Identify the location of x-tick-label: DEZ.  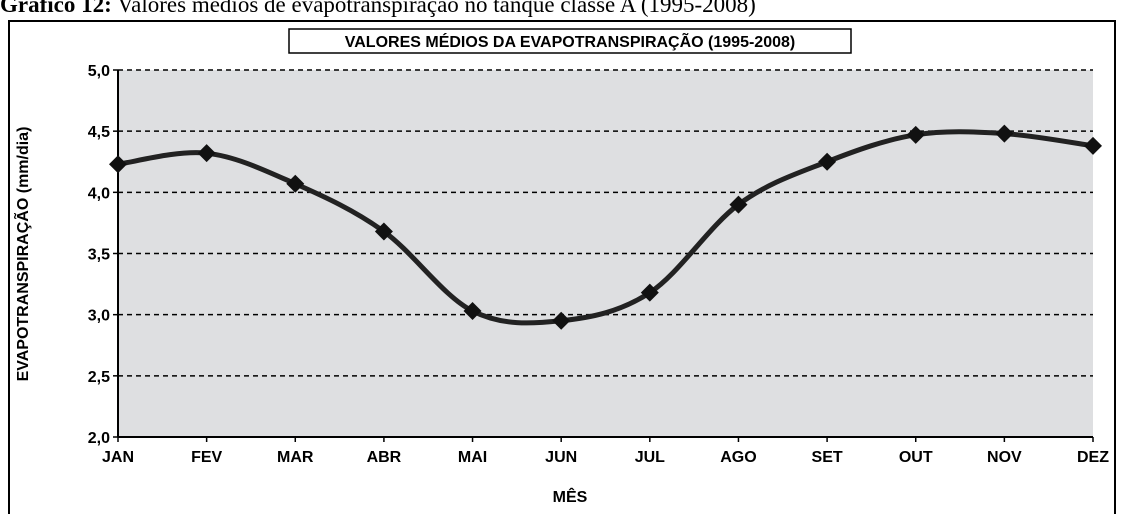
(1093, 457).